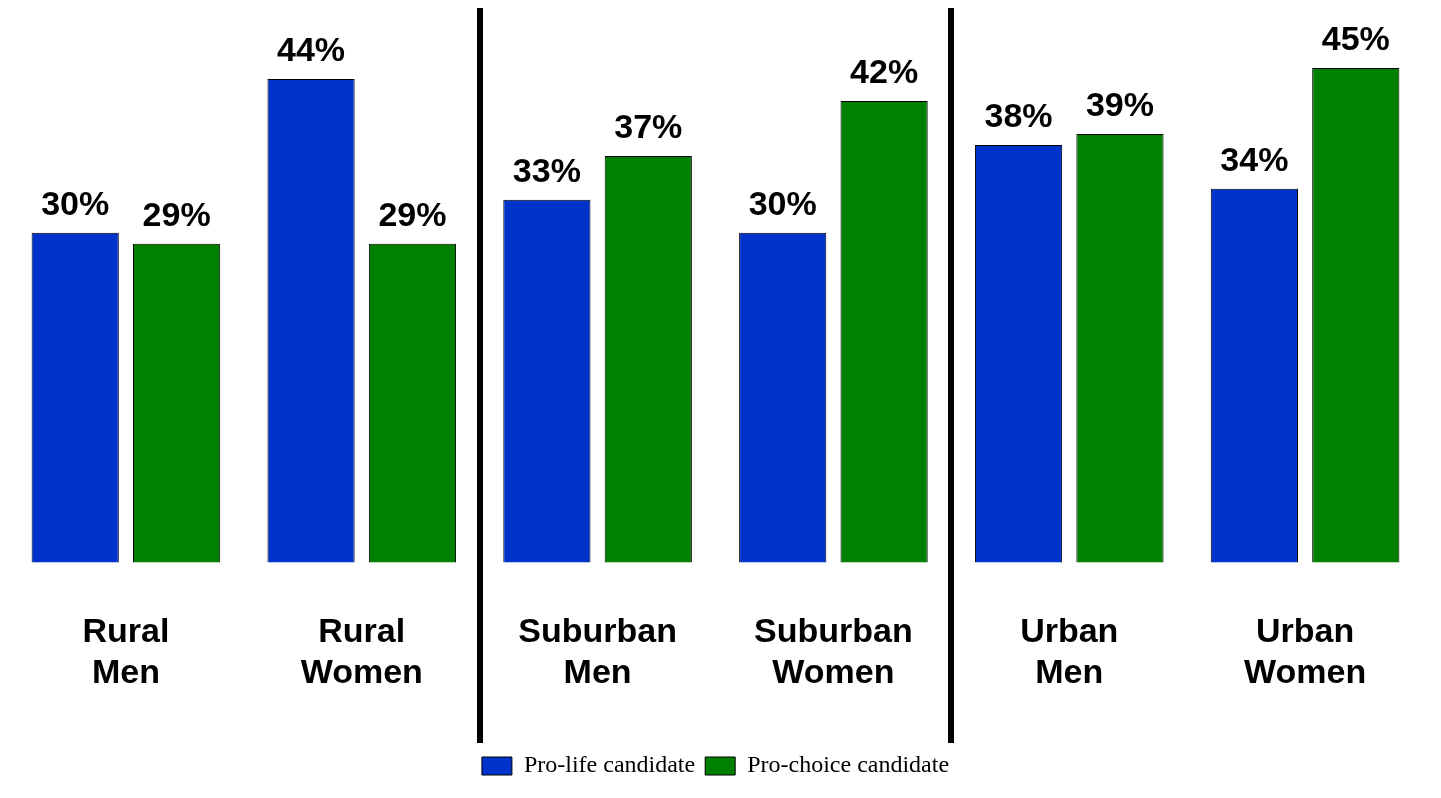 The image size is (1441, 798). I want to click on data-label: 37%, so click(648, 126).